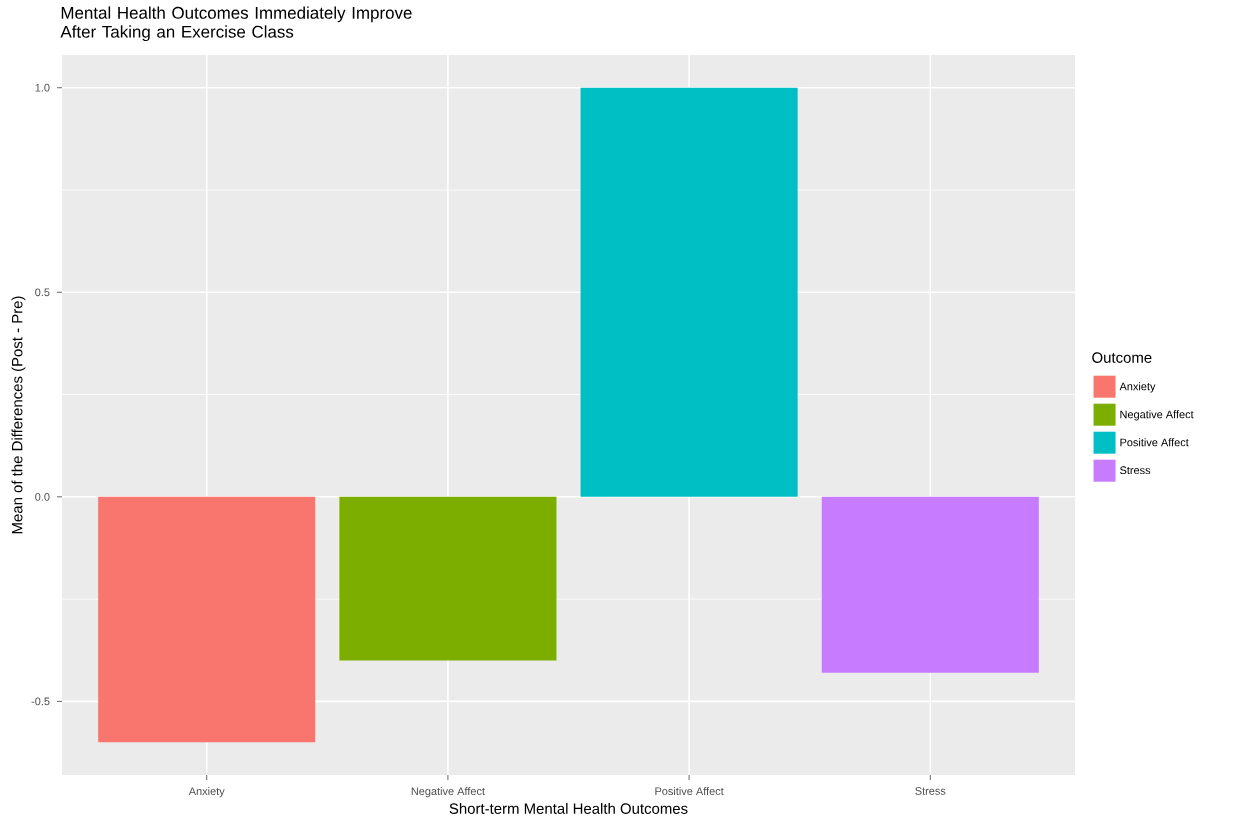 The image size is (1240, 822). I want to click on y-tick-label: -0.5, so click(40, 701).